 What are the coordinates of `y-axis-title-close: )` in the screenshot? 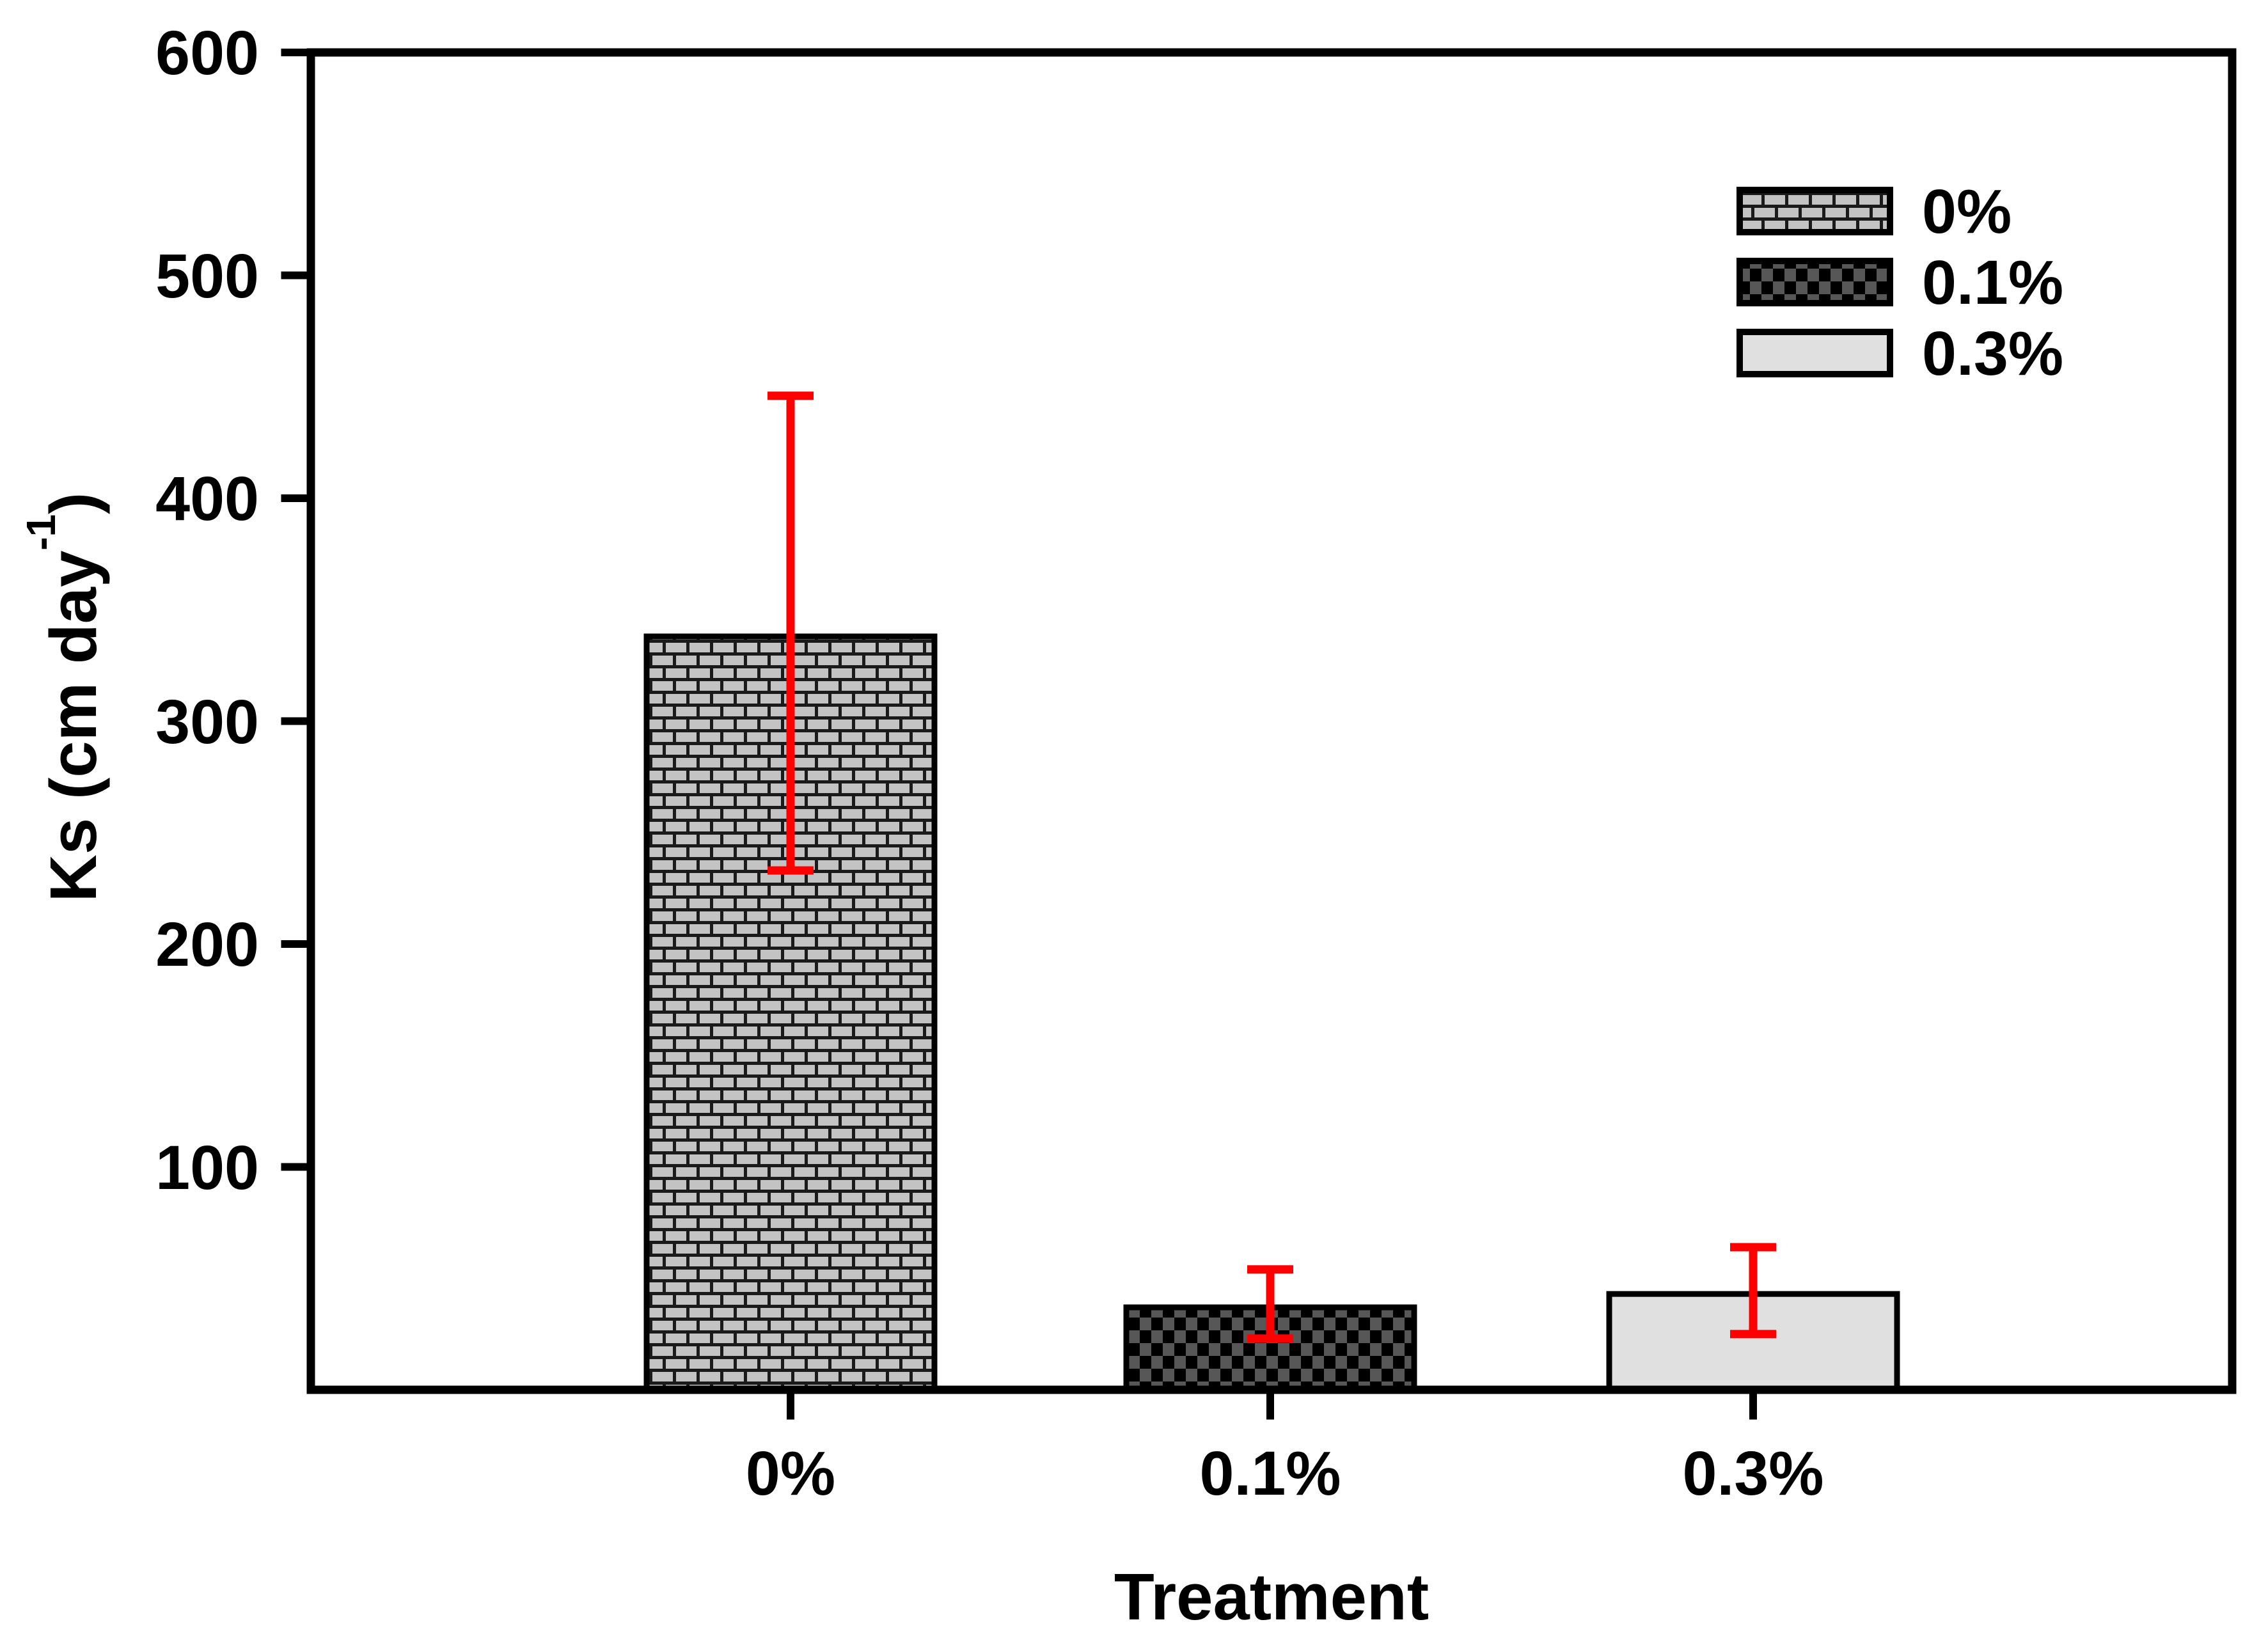 It's located at (73, 503).